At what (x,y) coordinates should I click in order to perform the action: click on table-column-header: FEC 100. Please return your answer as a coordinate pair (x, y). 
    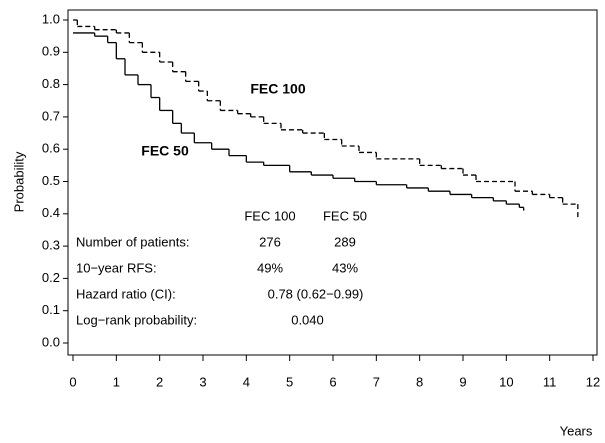
    Looking at the image, I should click on (269, 215).